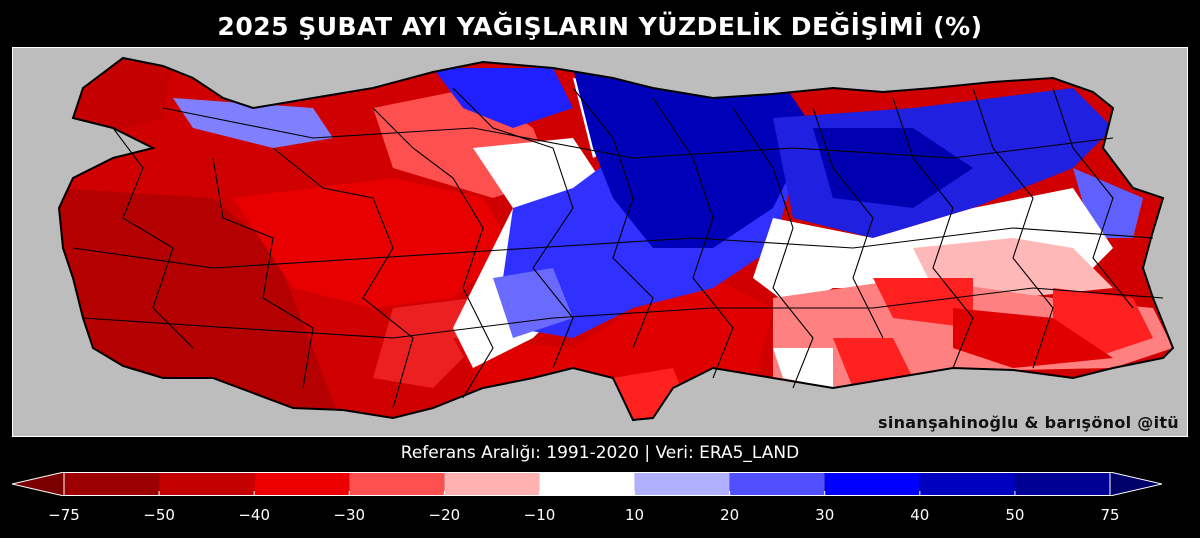  I want to click on colorbar-tick-label: 50, so click(1015, 515).